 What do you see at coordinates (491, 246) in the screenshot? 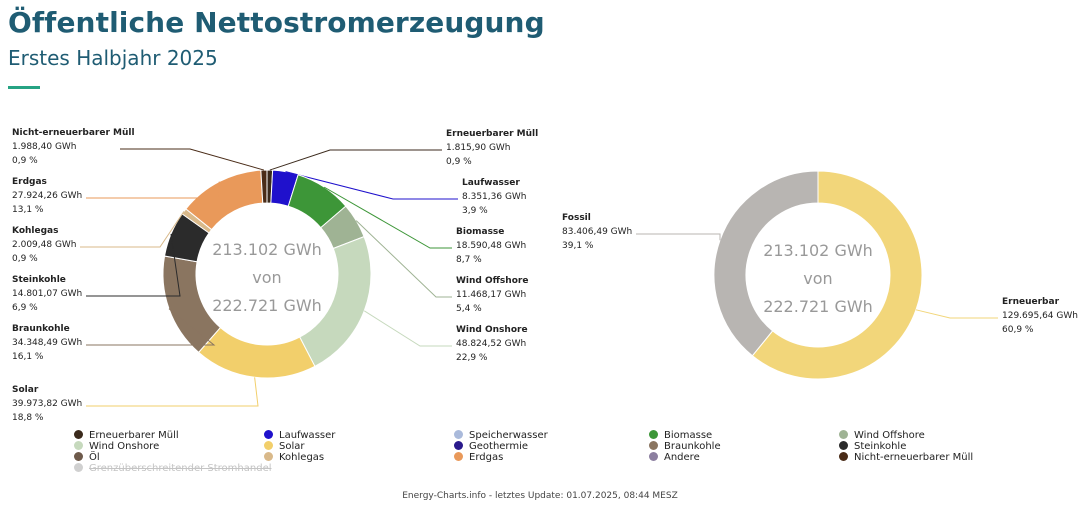
I see `label-value-biomasse: 18.590,48 GWh` at bounding box center [491, 246].